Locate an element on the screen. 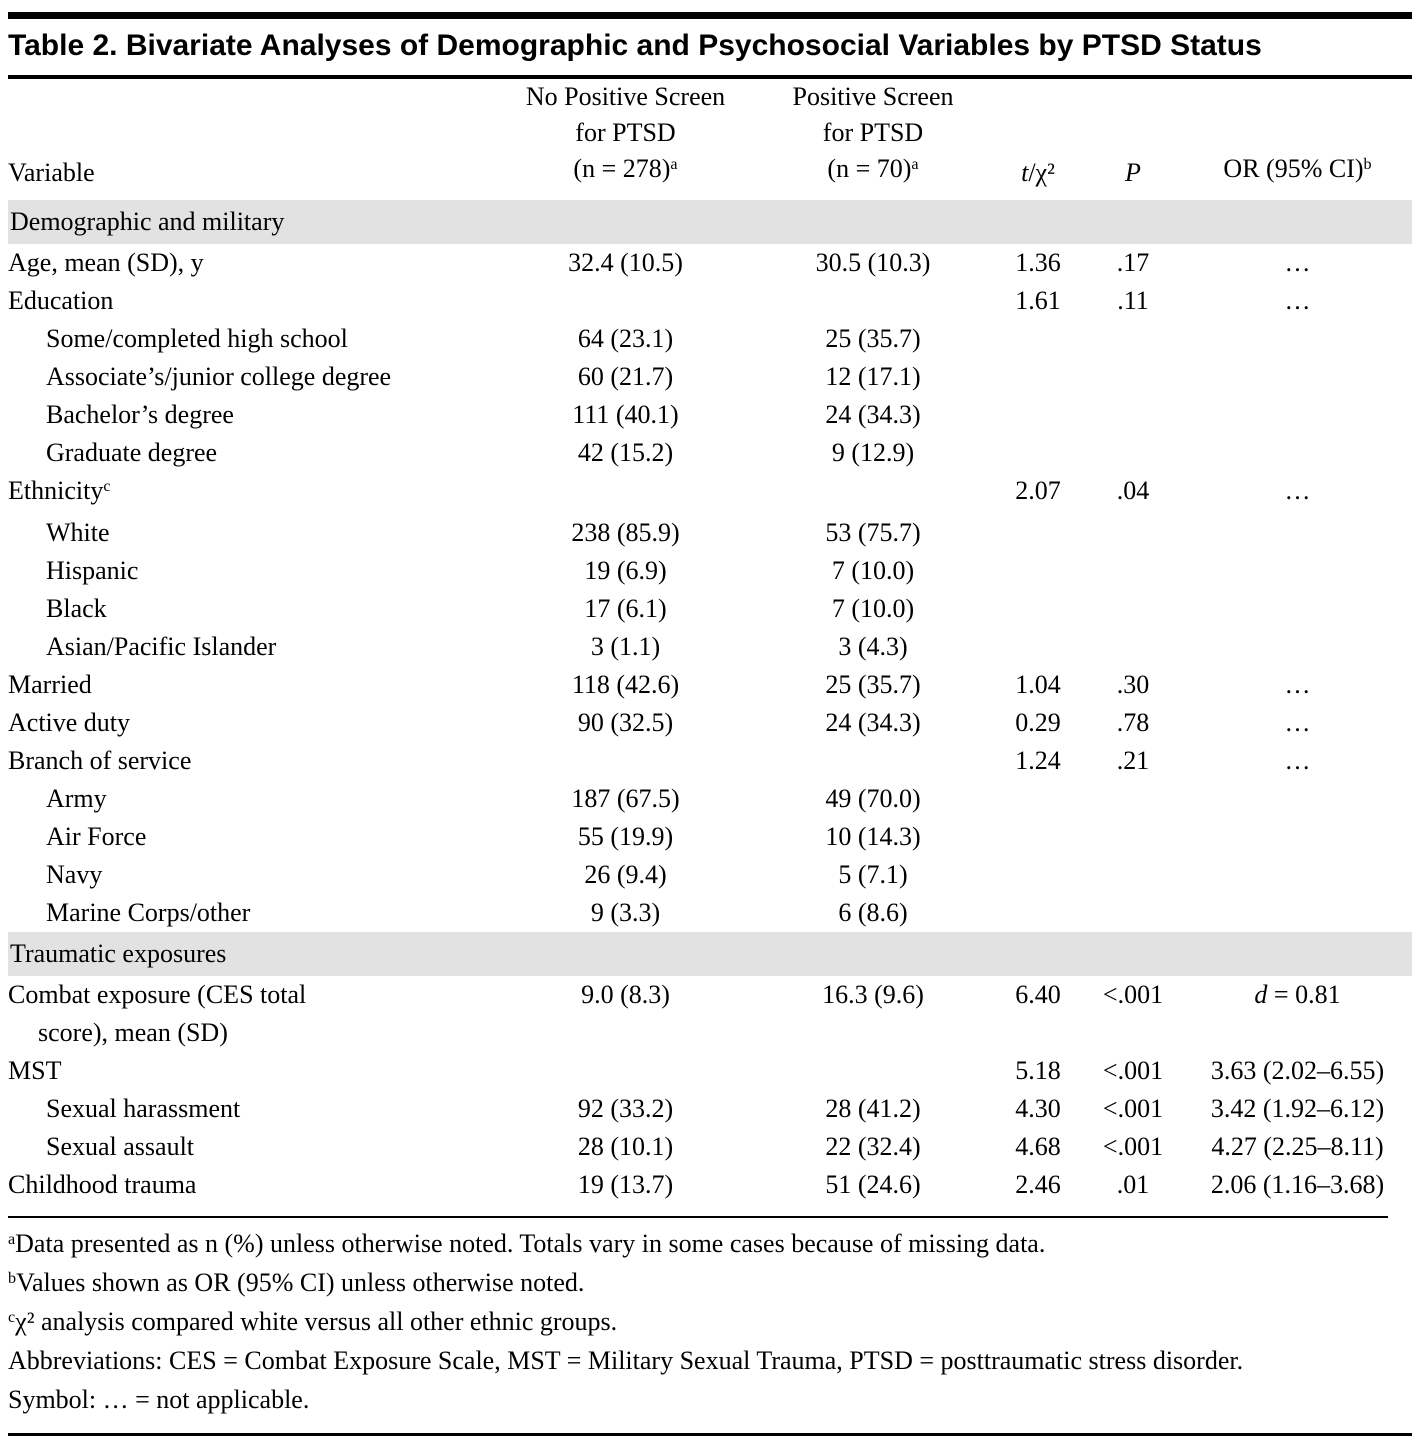 This screenshot has width=1420, height=1442. header-variable: Variable is located at coordinates (51, 172).